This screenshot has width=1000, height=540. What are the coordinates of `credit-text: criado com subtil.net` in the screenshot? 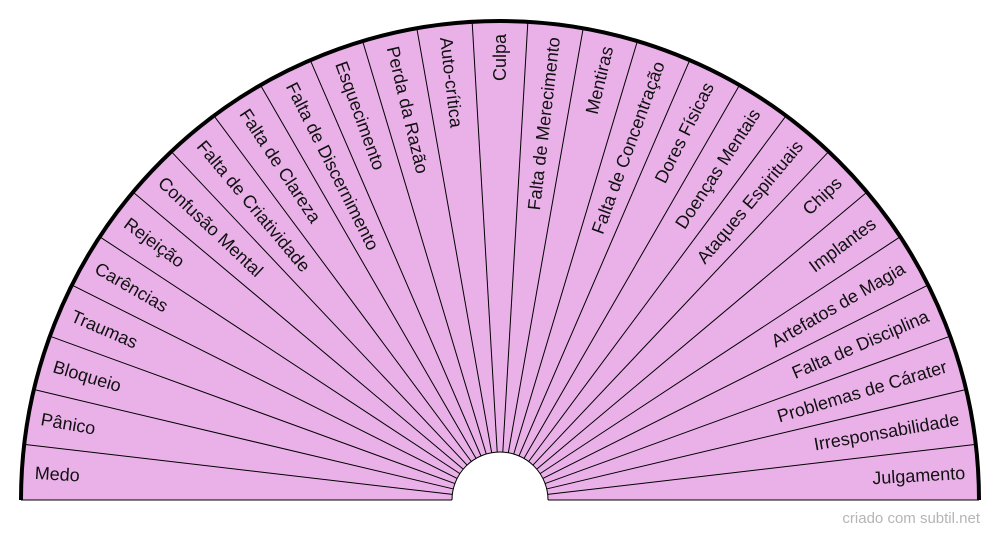 It's located at (911, 518).